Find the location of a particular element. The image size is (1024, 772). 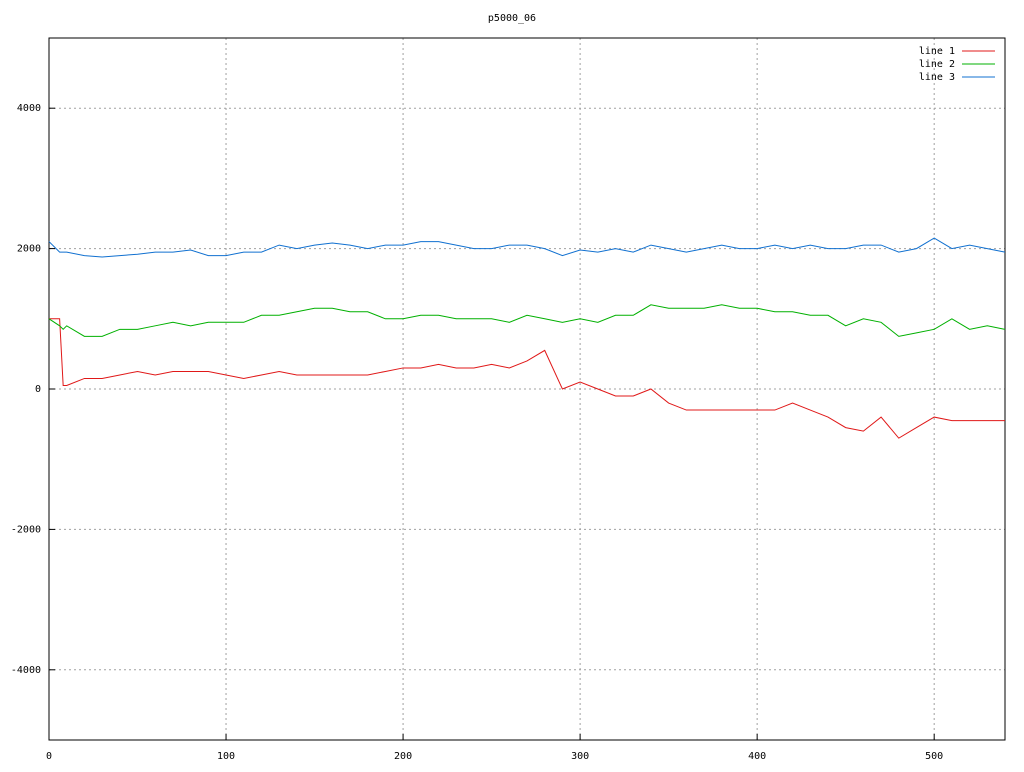

legend-label: line 1 is located at coordinates (937, 51).